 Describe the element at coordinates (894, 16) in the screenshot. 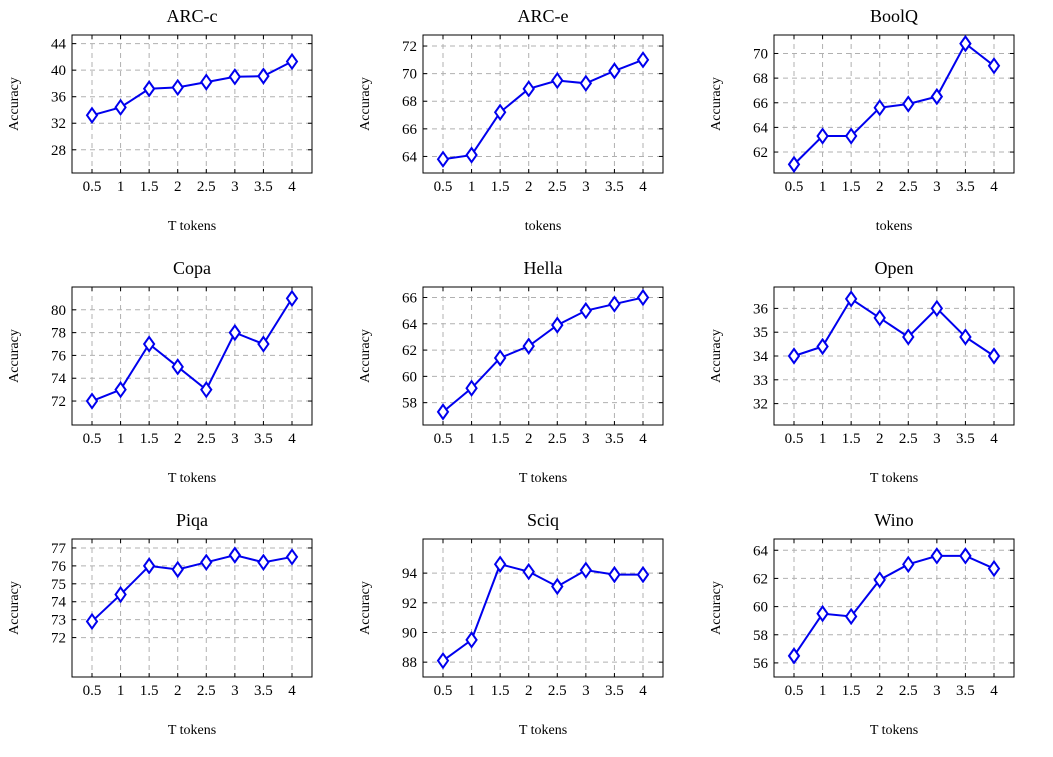

I see `chart-title-boolq: BoolQ` at that location.